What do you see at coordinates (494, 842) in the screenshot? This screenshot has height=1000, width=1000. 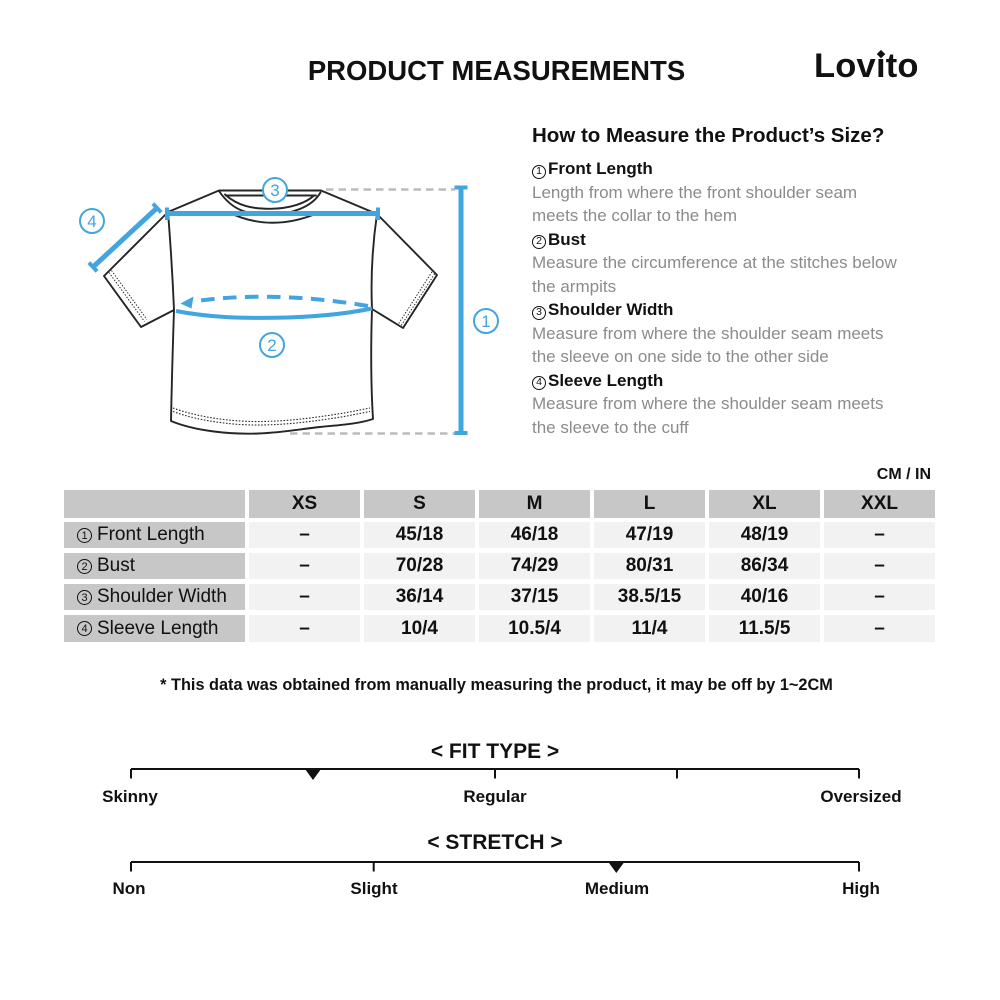 I see `svg-text: < STRETCH >` at bounding box center [494, 842].